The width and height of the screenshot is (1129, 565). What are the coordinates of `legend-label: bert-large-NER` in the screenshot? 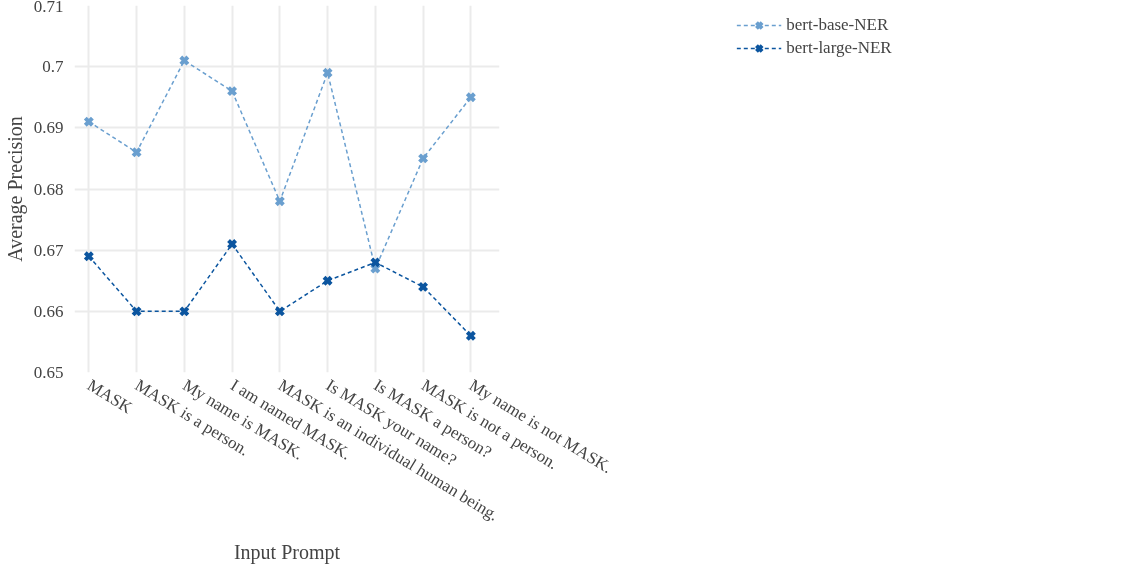 It's located at (839, 48).